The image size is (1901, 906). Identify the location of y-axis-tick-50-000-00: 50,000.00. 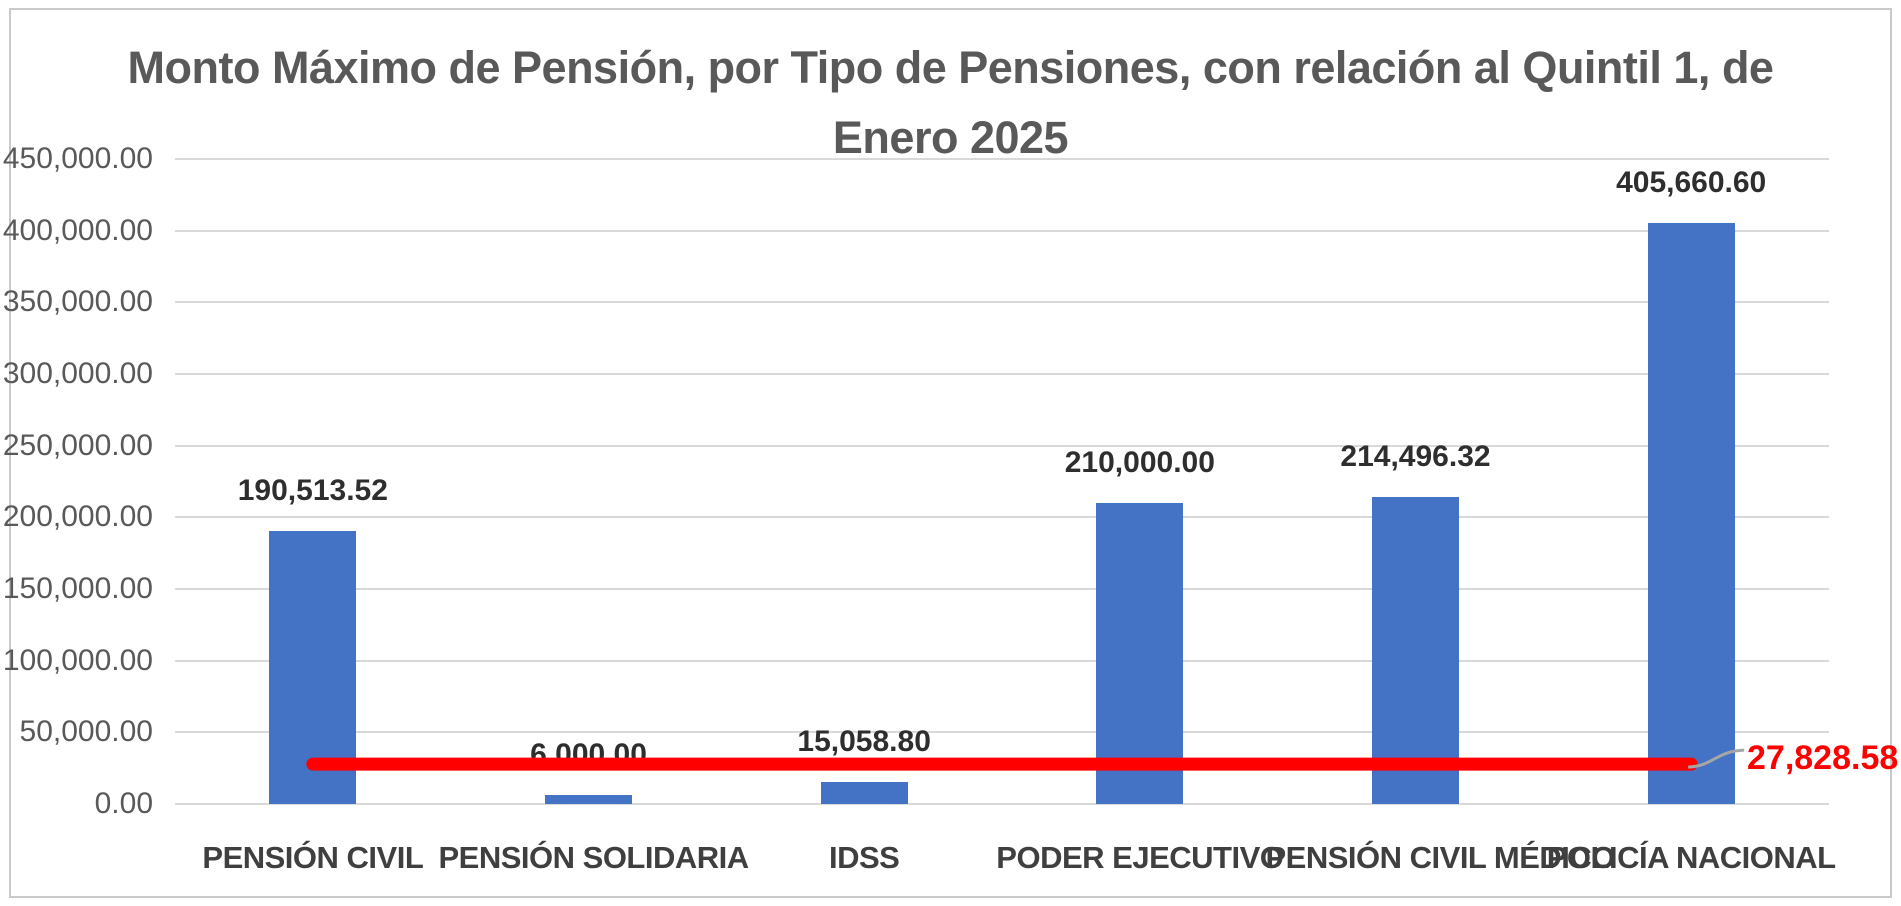
(86, 732).